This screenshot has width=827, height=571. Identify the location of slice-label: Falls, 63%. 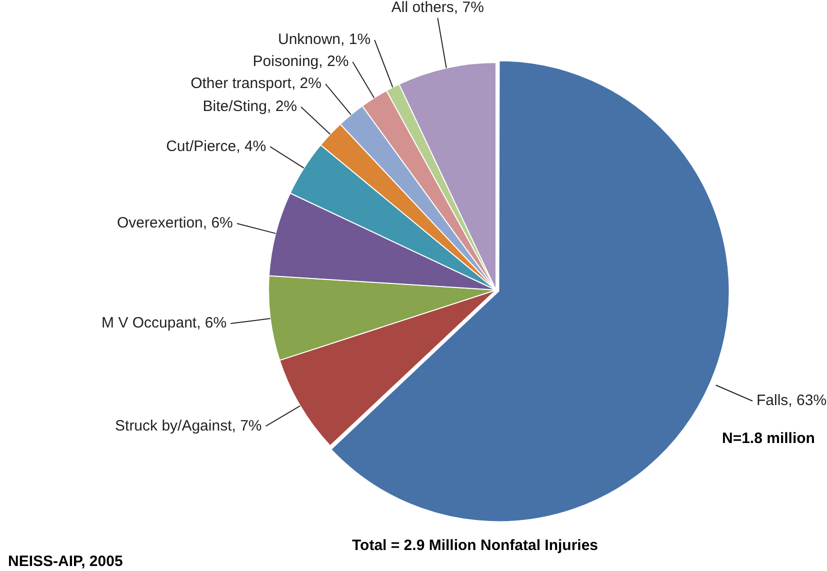
(791, 401).